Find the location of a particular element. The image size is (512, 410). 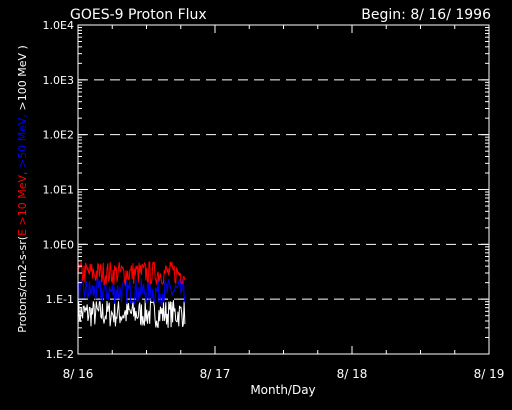

y-tick-label: 1.0E2 is located at coordinates (58, 135).